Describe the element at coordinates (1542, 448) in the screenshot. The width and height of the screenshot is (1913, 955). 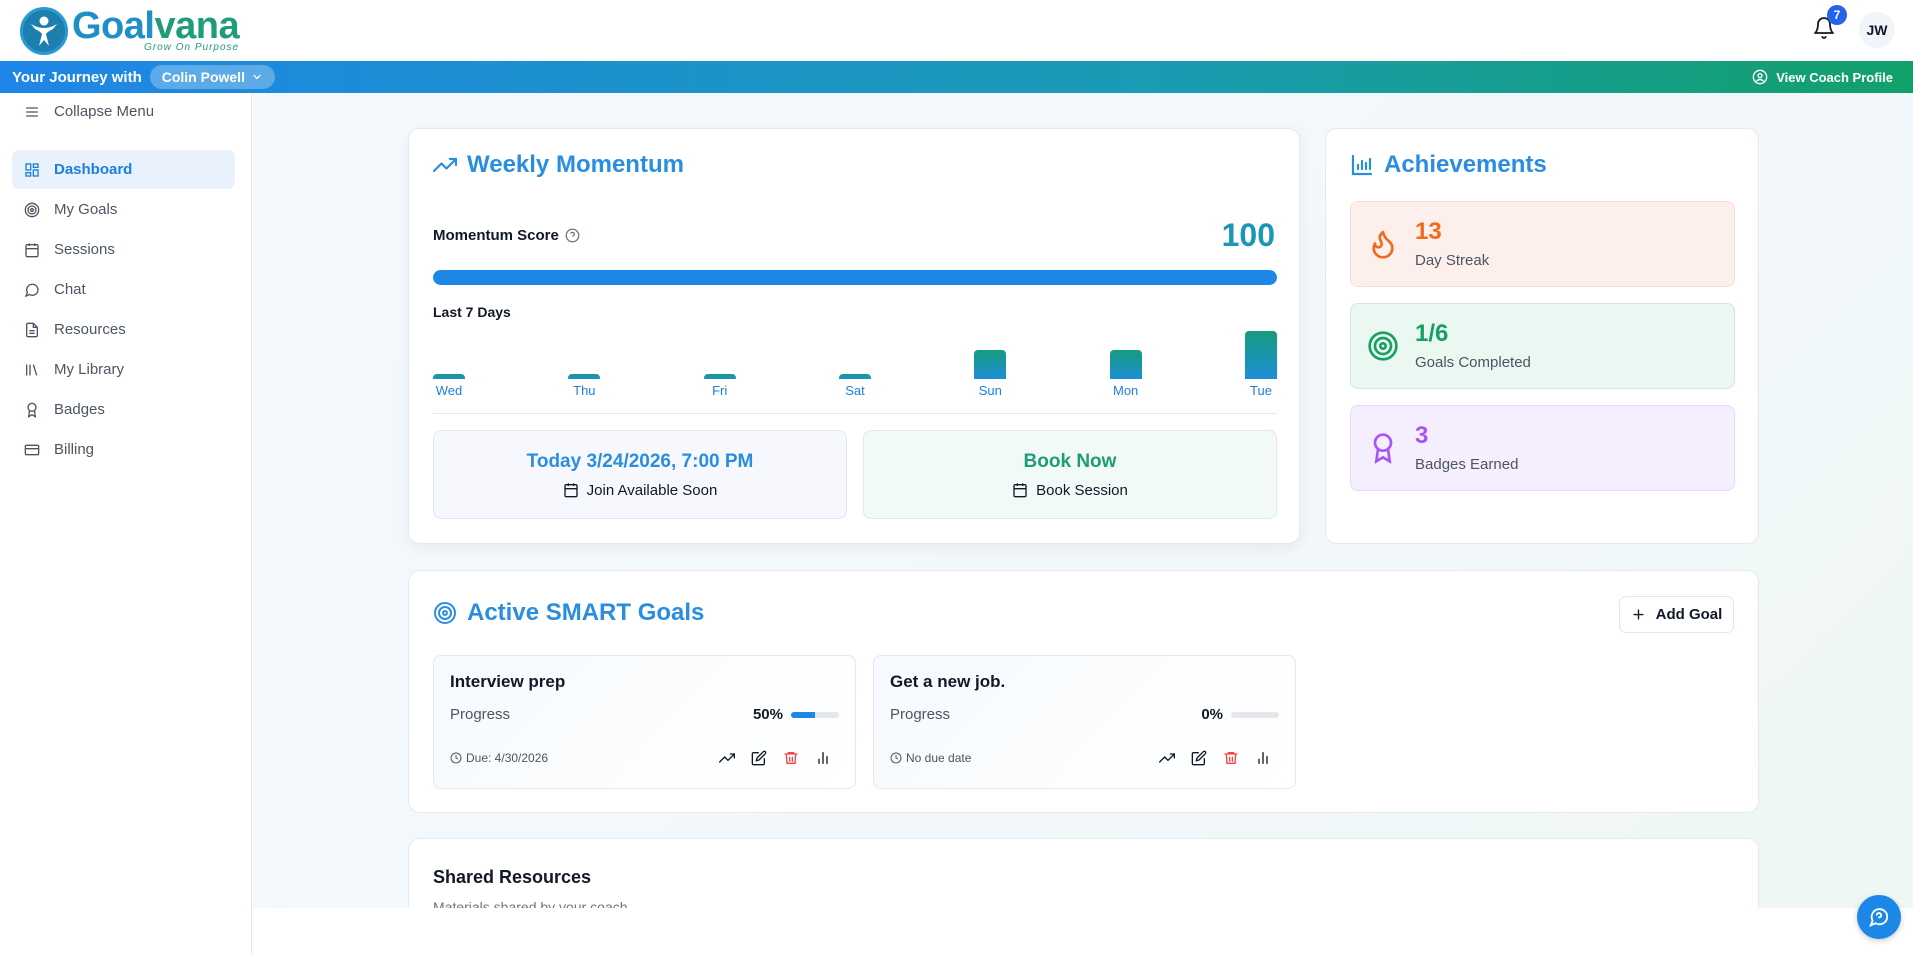
I see `badges-earned-box: 3 Badges Earned` at that location.